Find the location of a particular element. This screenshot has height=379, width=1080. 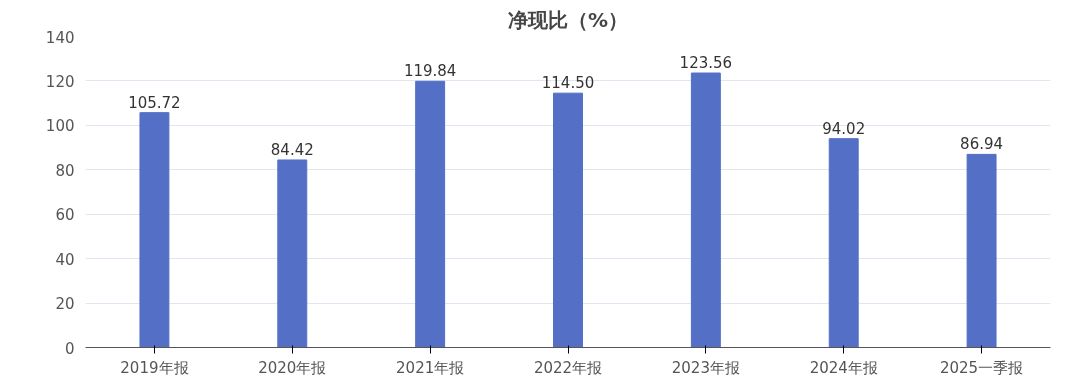

y-tick-label: 40 is located at coordinates (65, 259).